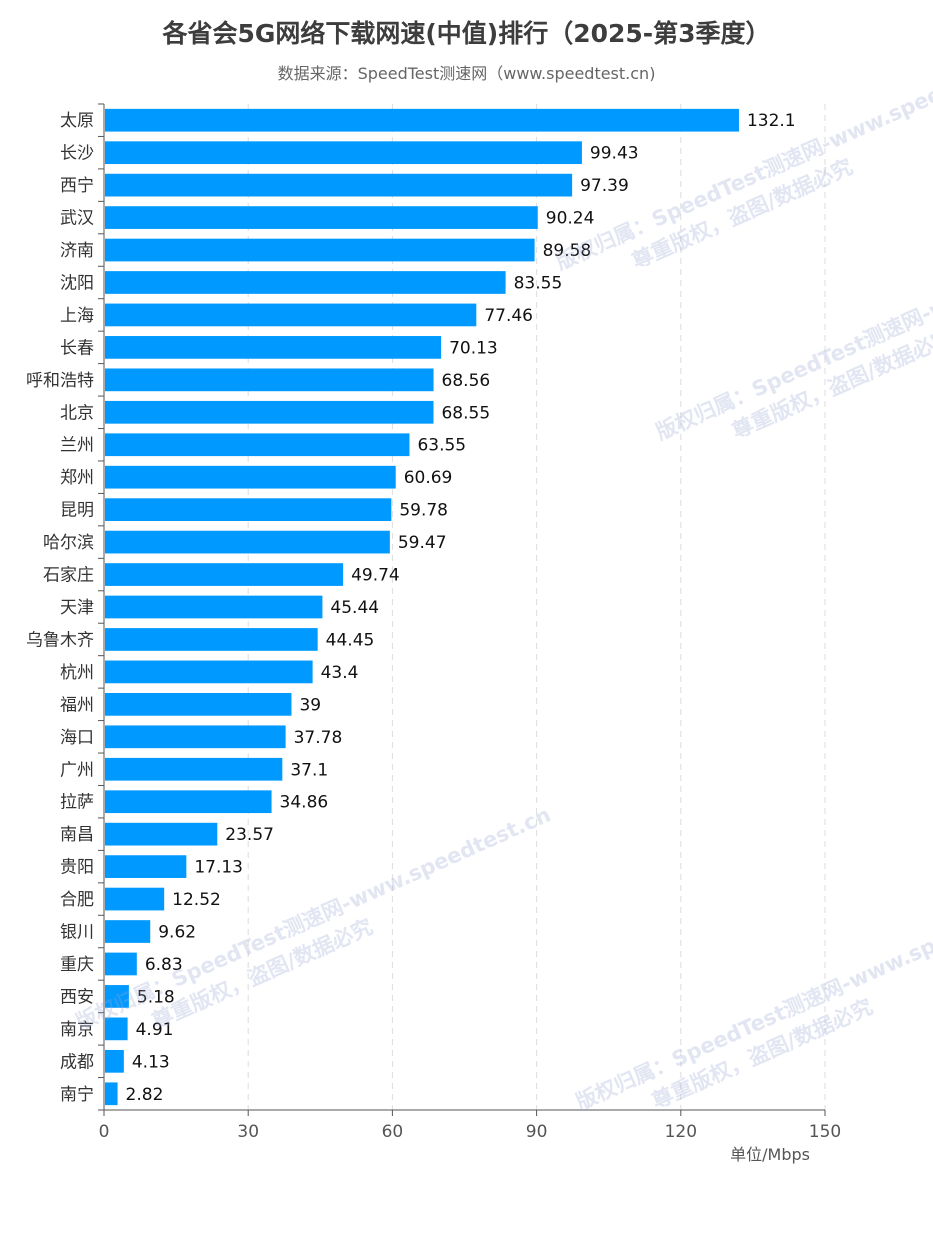  I want to click on value-label: 59.78, so click(423, 511).